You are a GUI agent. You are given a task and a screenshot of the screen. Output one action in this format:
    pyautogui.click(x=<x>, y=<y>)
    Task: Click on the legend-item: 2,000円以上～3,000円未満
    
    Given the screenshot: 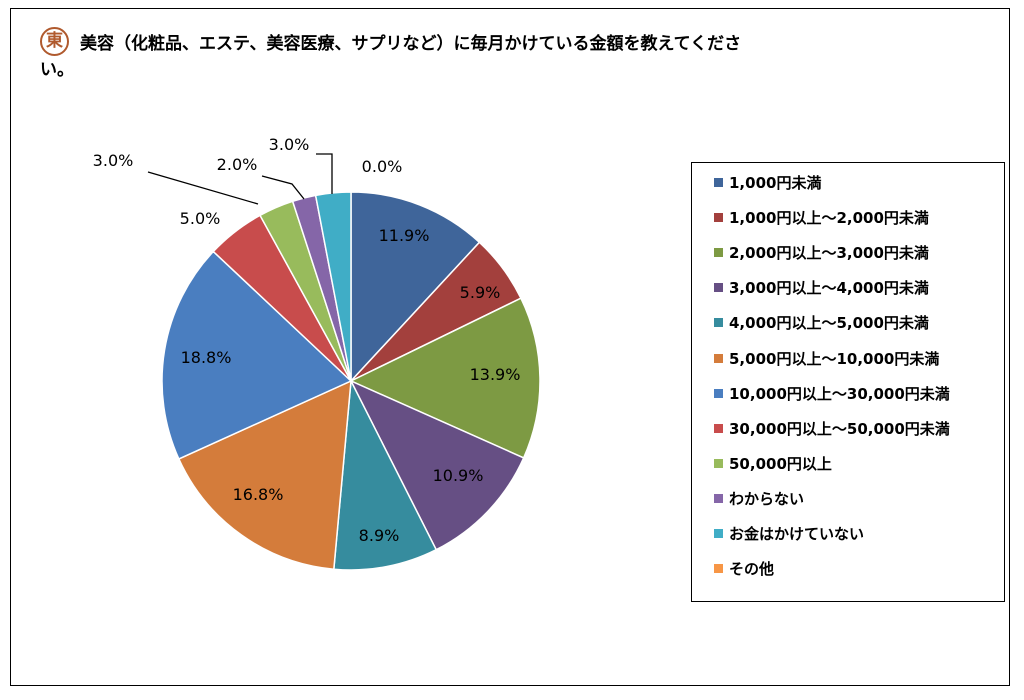 What is the action you would take?
    pyautogui.click(x=821, y=253)
    